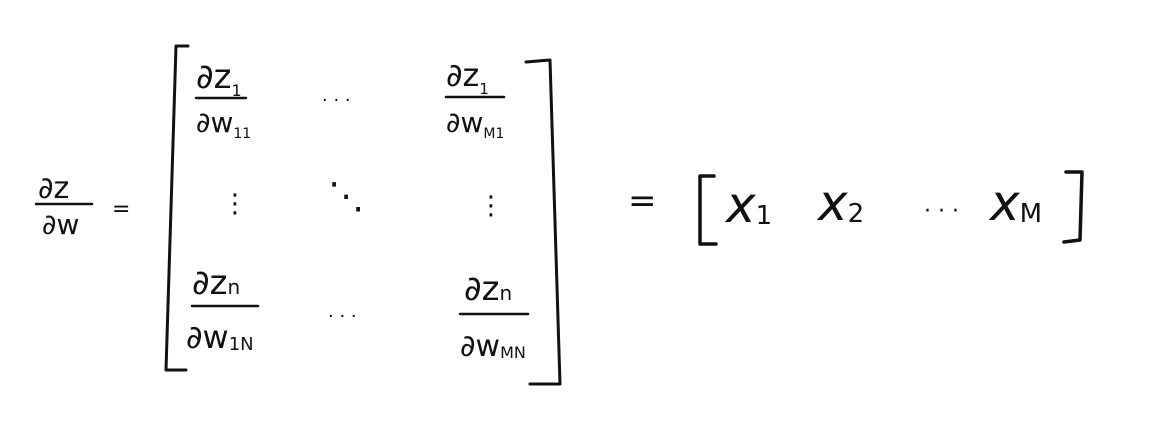  I want to click on svg-text: ∂w1N, so click(220, 337).